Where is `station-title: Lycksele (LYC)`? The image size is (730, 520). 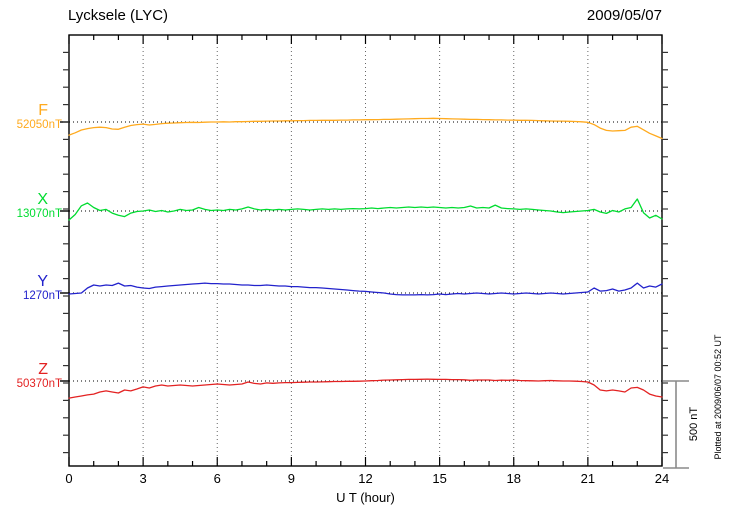 station-title: Lycksele (LYC) is located at coordinates (118, 15).